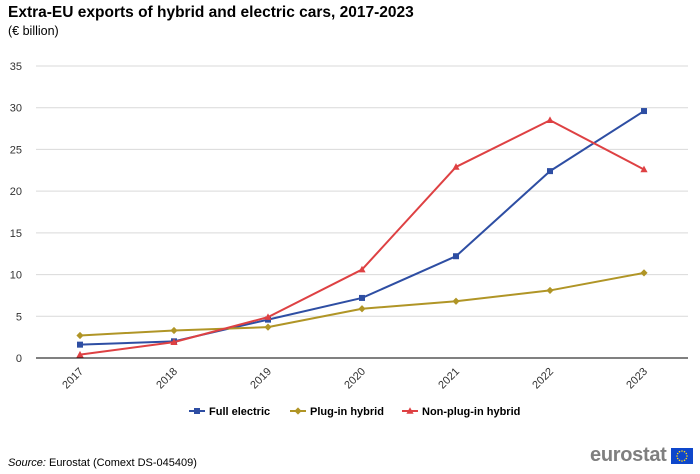 Image resolution: width=700 pixels, height=474 pixels. What do you see at coordinates (261, 379) in the screenshot?
I see `x-tick-label-2019: 2019` at bounding box center [261, 379].